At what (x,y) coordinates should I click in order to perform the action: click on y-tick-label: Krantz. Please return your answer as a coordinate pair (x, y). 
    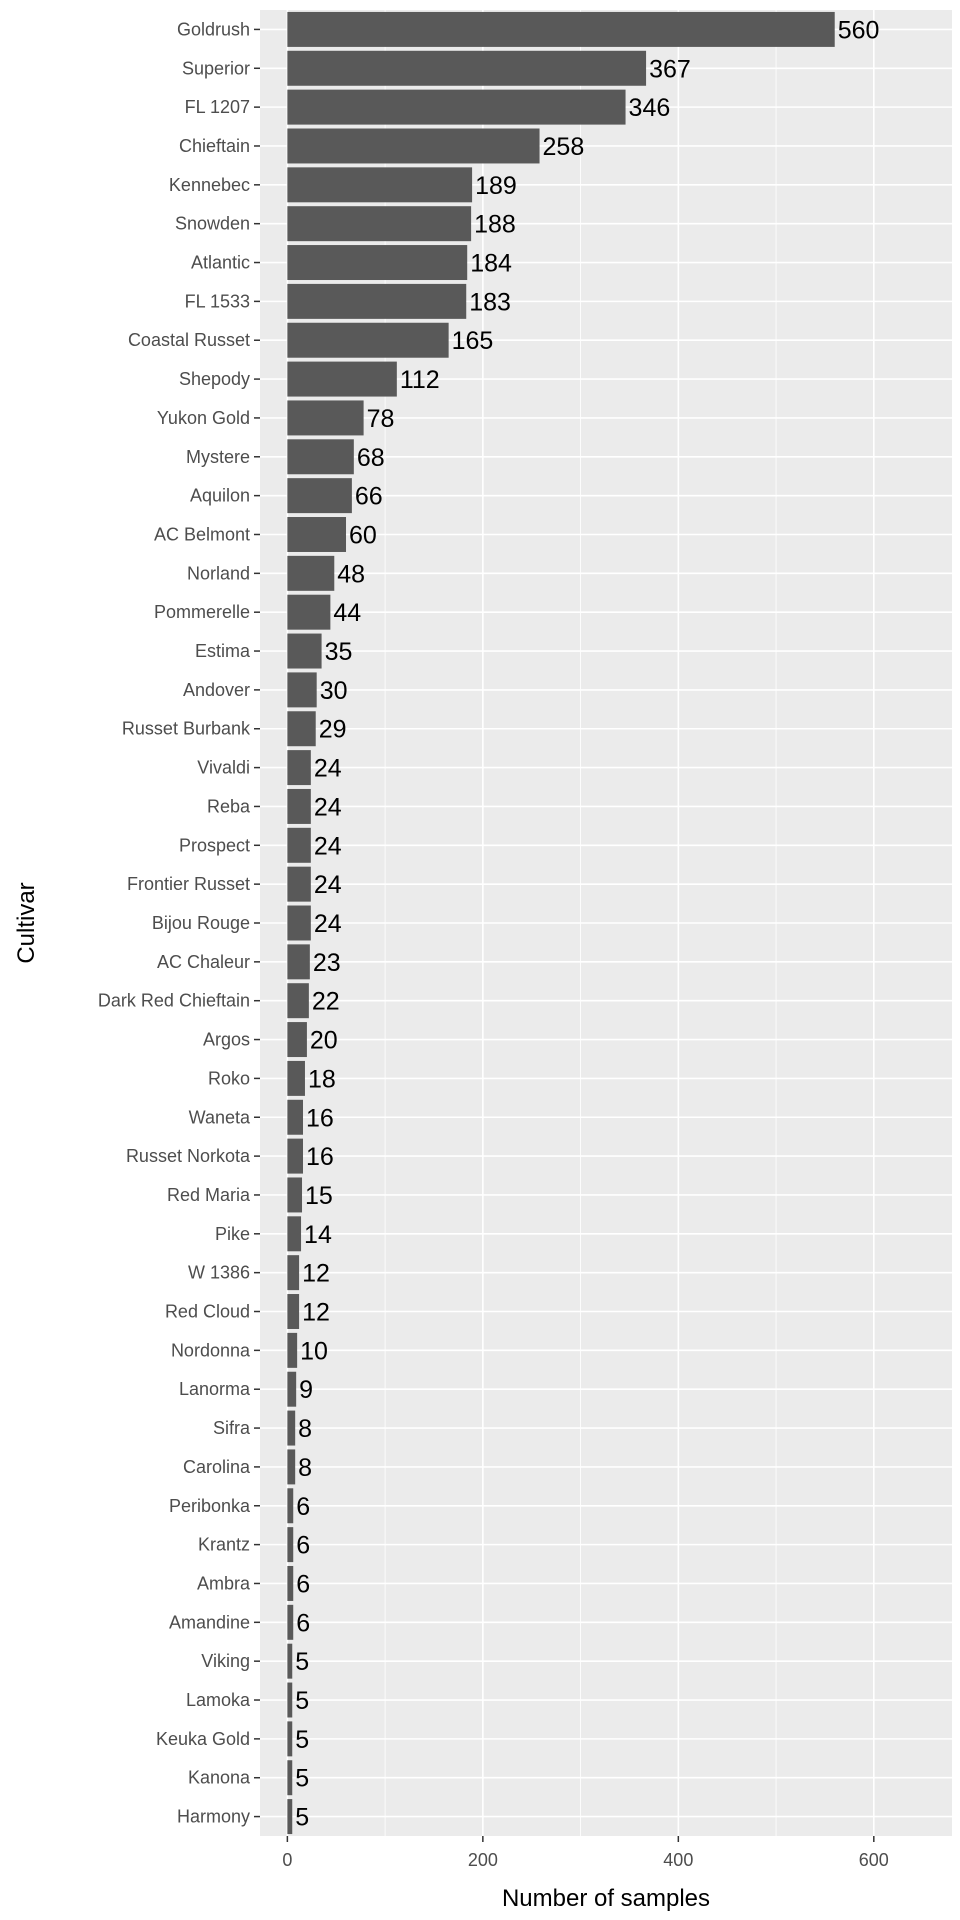
    Looking at the image, I should click on (224, 1545).